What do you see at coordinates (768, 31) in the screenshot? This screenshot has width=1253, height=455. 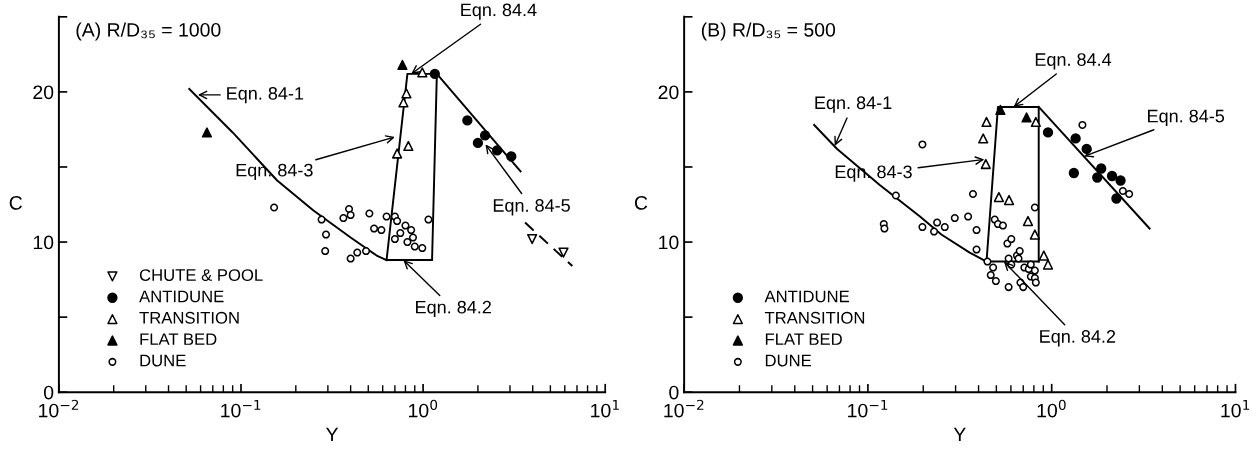 I see `chart-title: (B) R/D₃₅ = 500` at bounding box center [768, 31].